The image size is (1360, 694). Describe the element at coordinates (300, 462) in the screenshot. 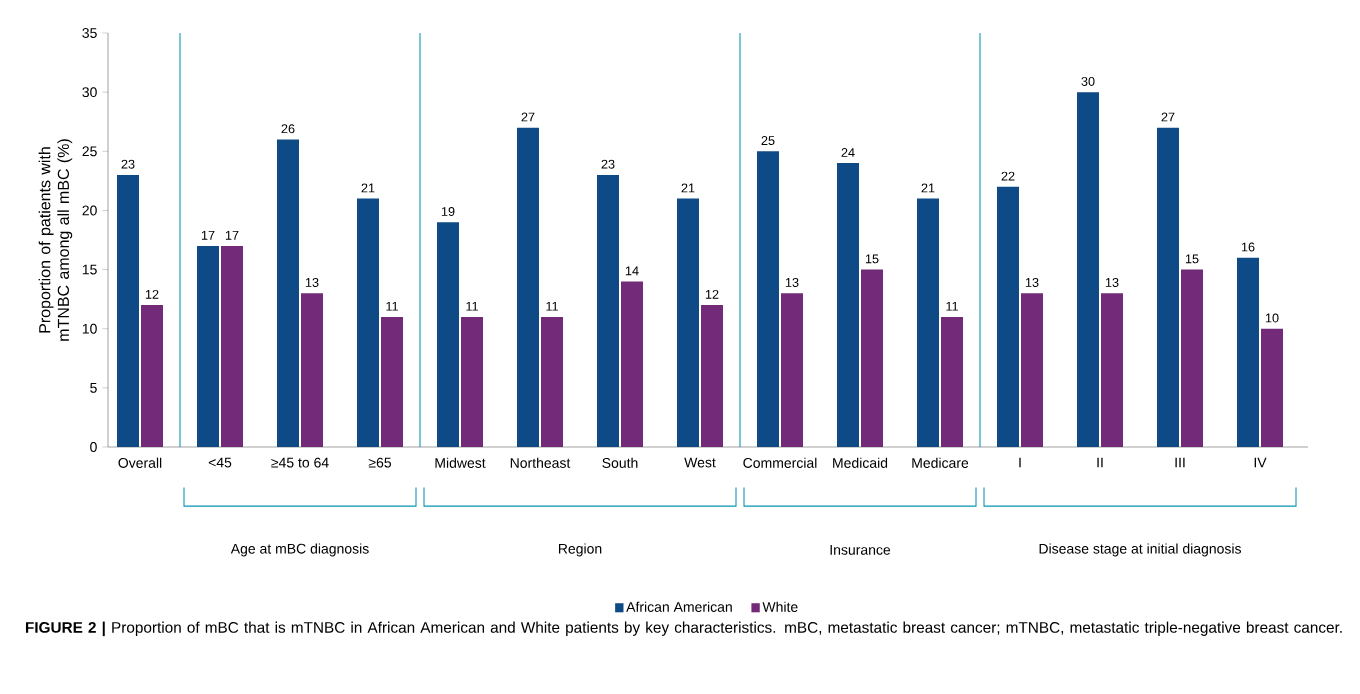

I see `x-tick-label: ≥45 to 64` at that location.